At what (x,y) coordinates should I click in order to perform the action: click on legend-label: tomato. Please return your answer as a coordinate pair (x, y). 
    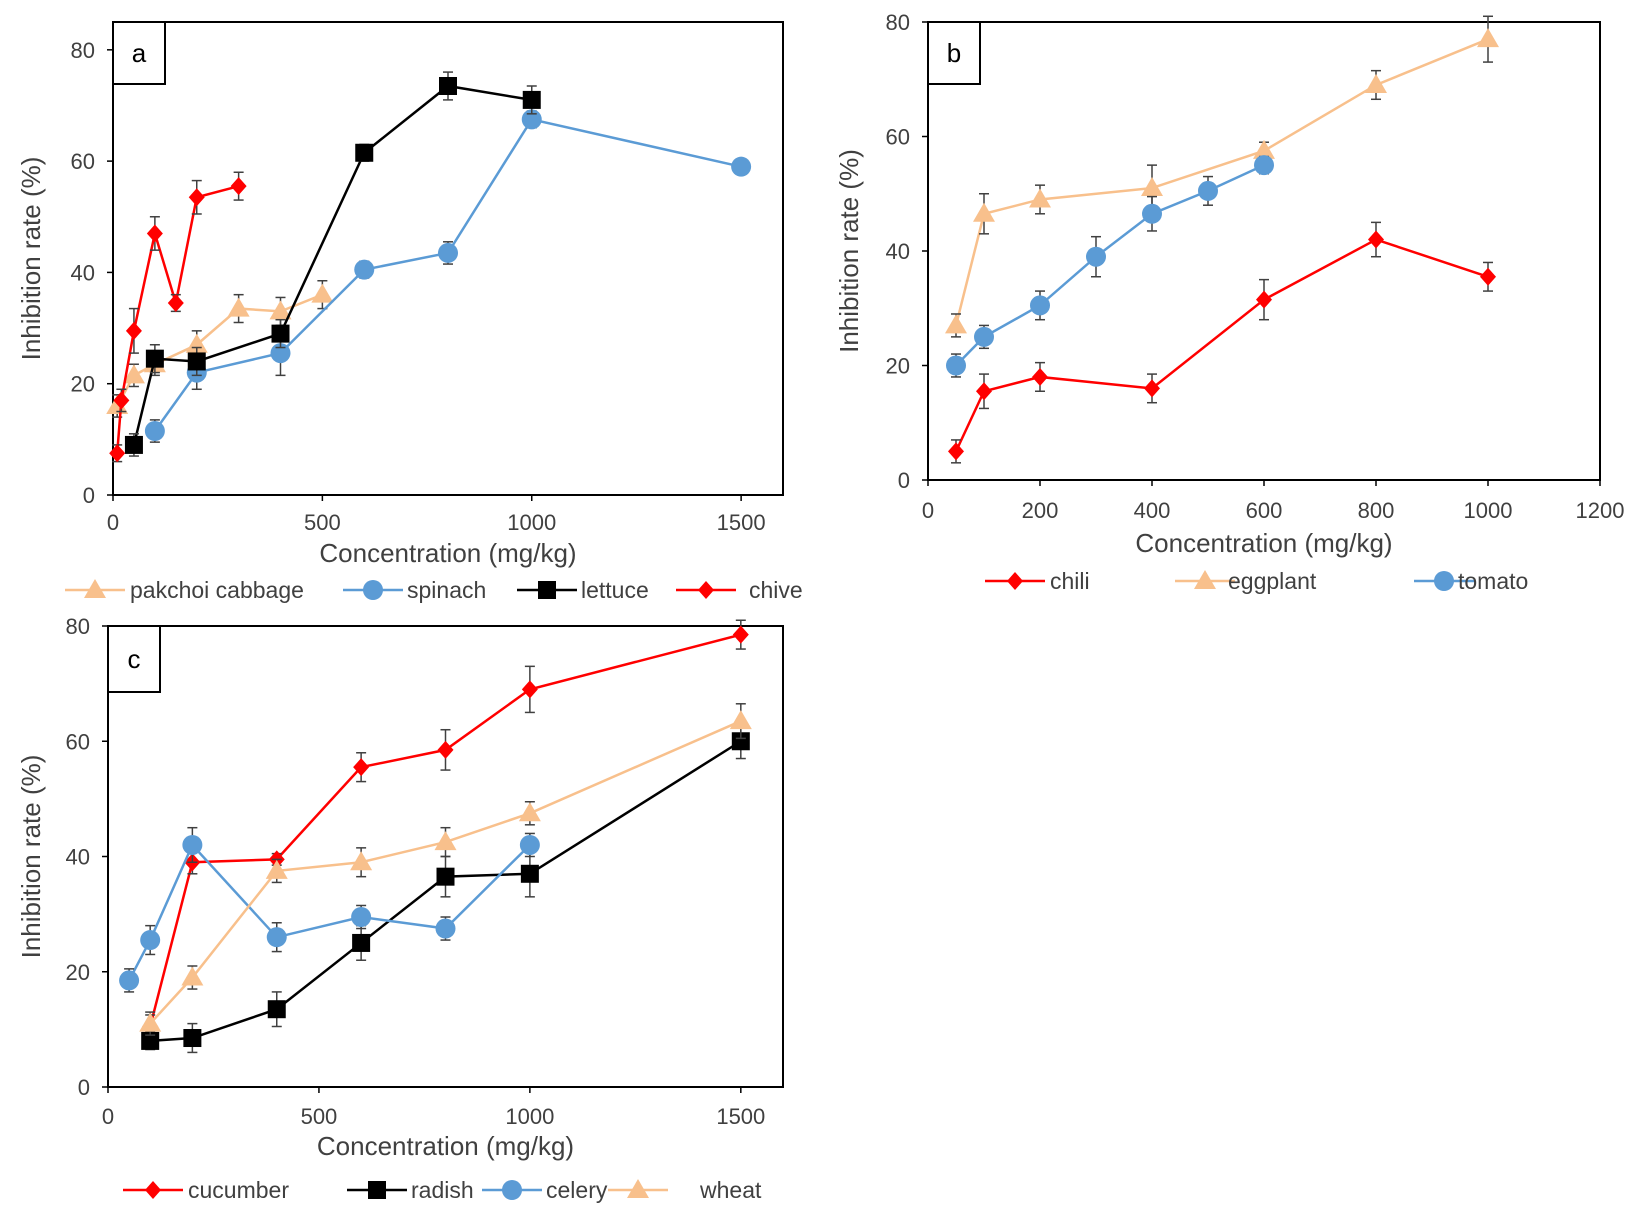
    Looking at the image, I should click on (1493, 581).